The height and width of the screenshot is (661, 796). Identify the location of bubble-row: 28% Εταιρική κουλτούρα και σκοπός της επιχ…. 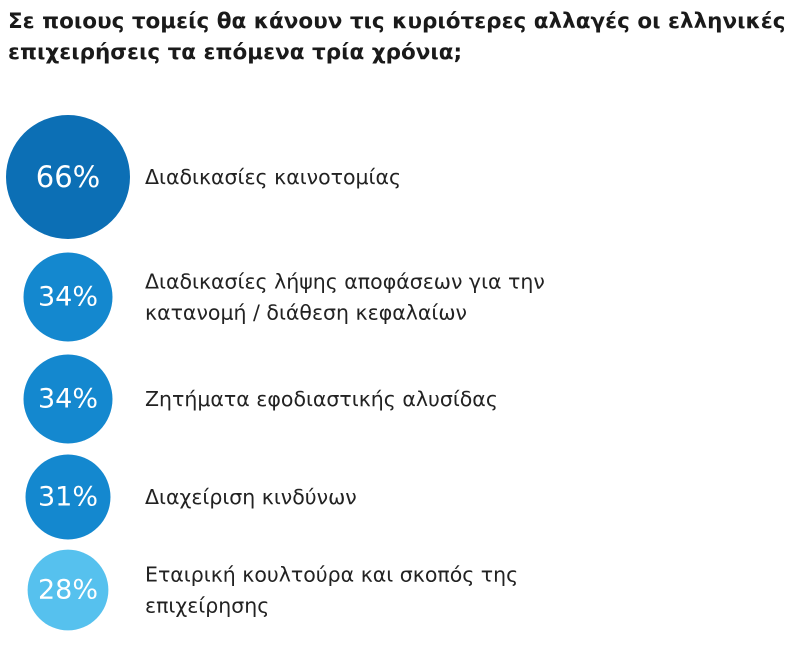
(272, 590).